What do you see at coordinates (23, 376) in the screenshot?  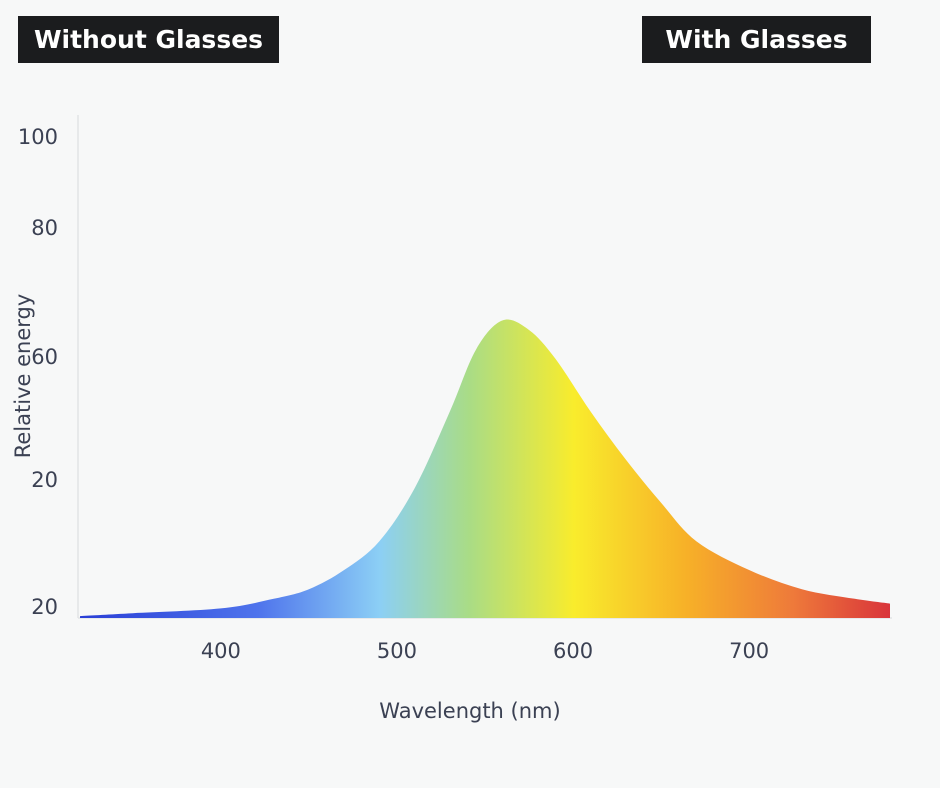 I see `y-axis-title: Relative energy` at bounding box center [23, 376].